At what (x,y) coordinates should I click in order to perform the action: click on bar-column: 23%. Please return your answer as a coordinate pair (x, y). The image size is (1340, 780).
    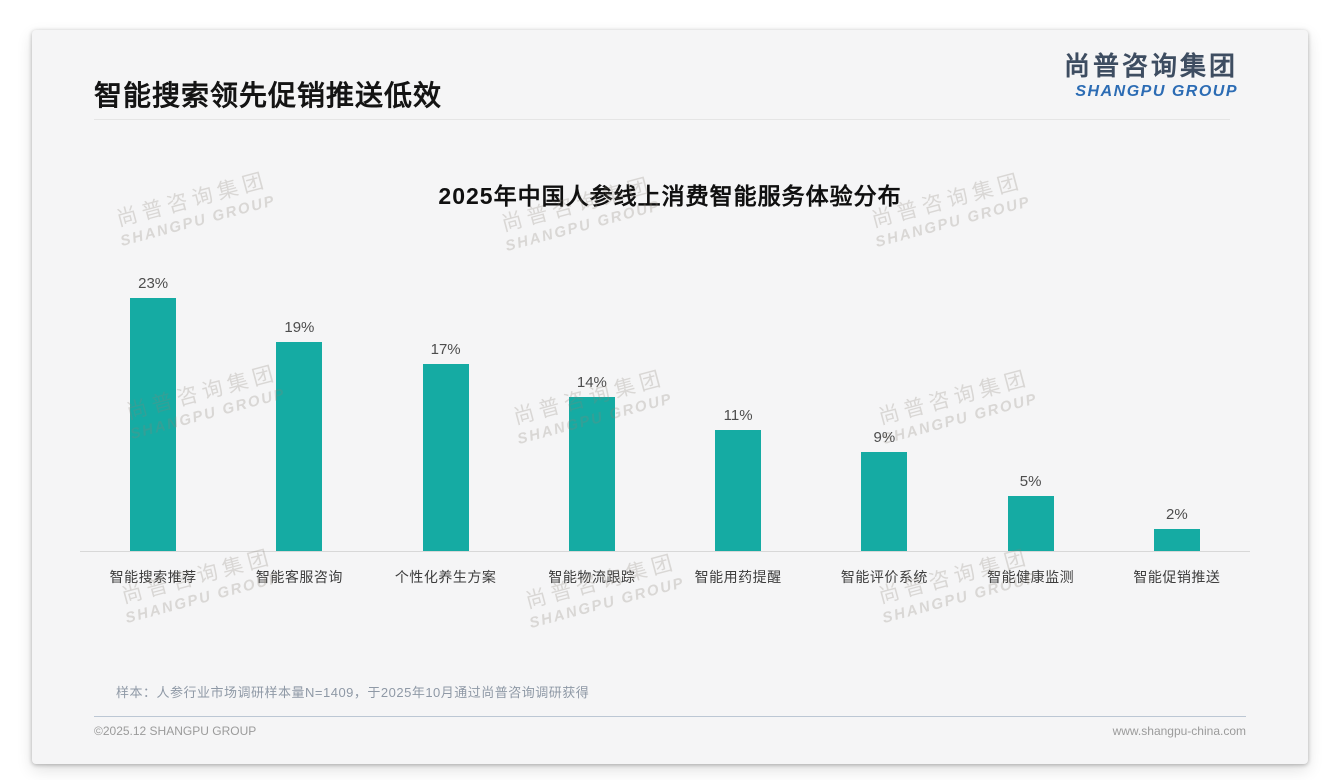
    Looking at the image, I should click on (153, 413).